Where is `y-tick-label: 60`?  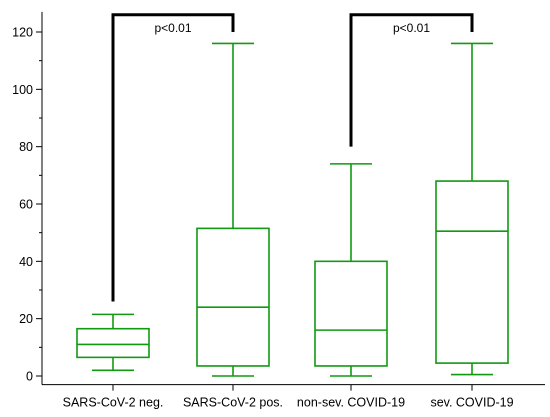 y-tick-label: 60 is located at coordinates (26, 205).